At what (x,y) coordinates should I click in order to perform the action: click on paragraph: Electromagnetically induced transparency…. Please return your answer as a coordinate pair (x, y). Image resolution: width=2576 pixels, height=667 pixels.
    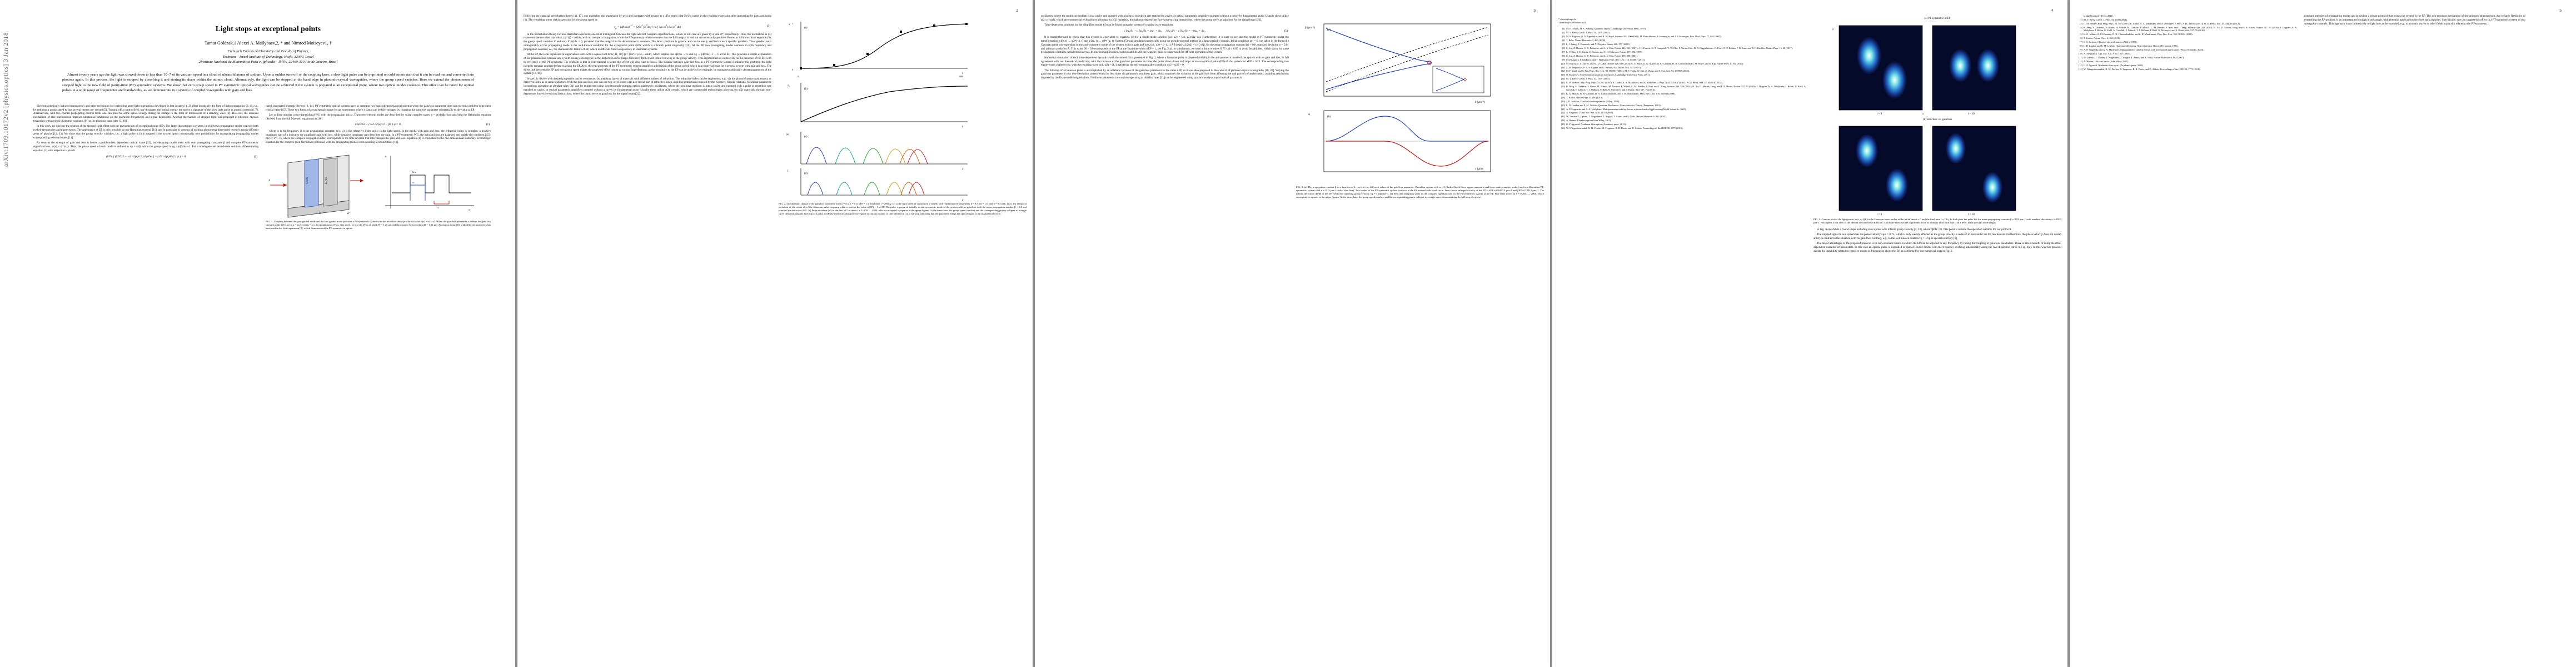
    Looking at the image, I should click on (145, 113).